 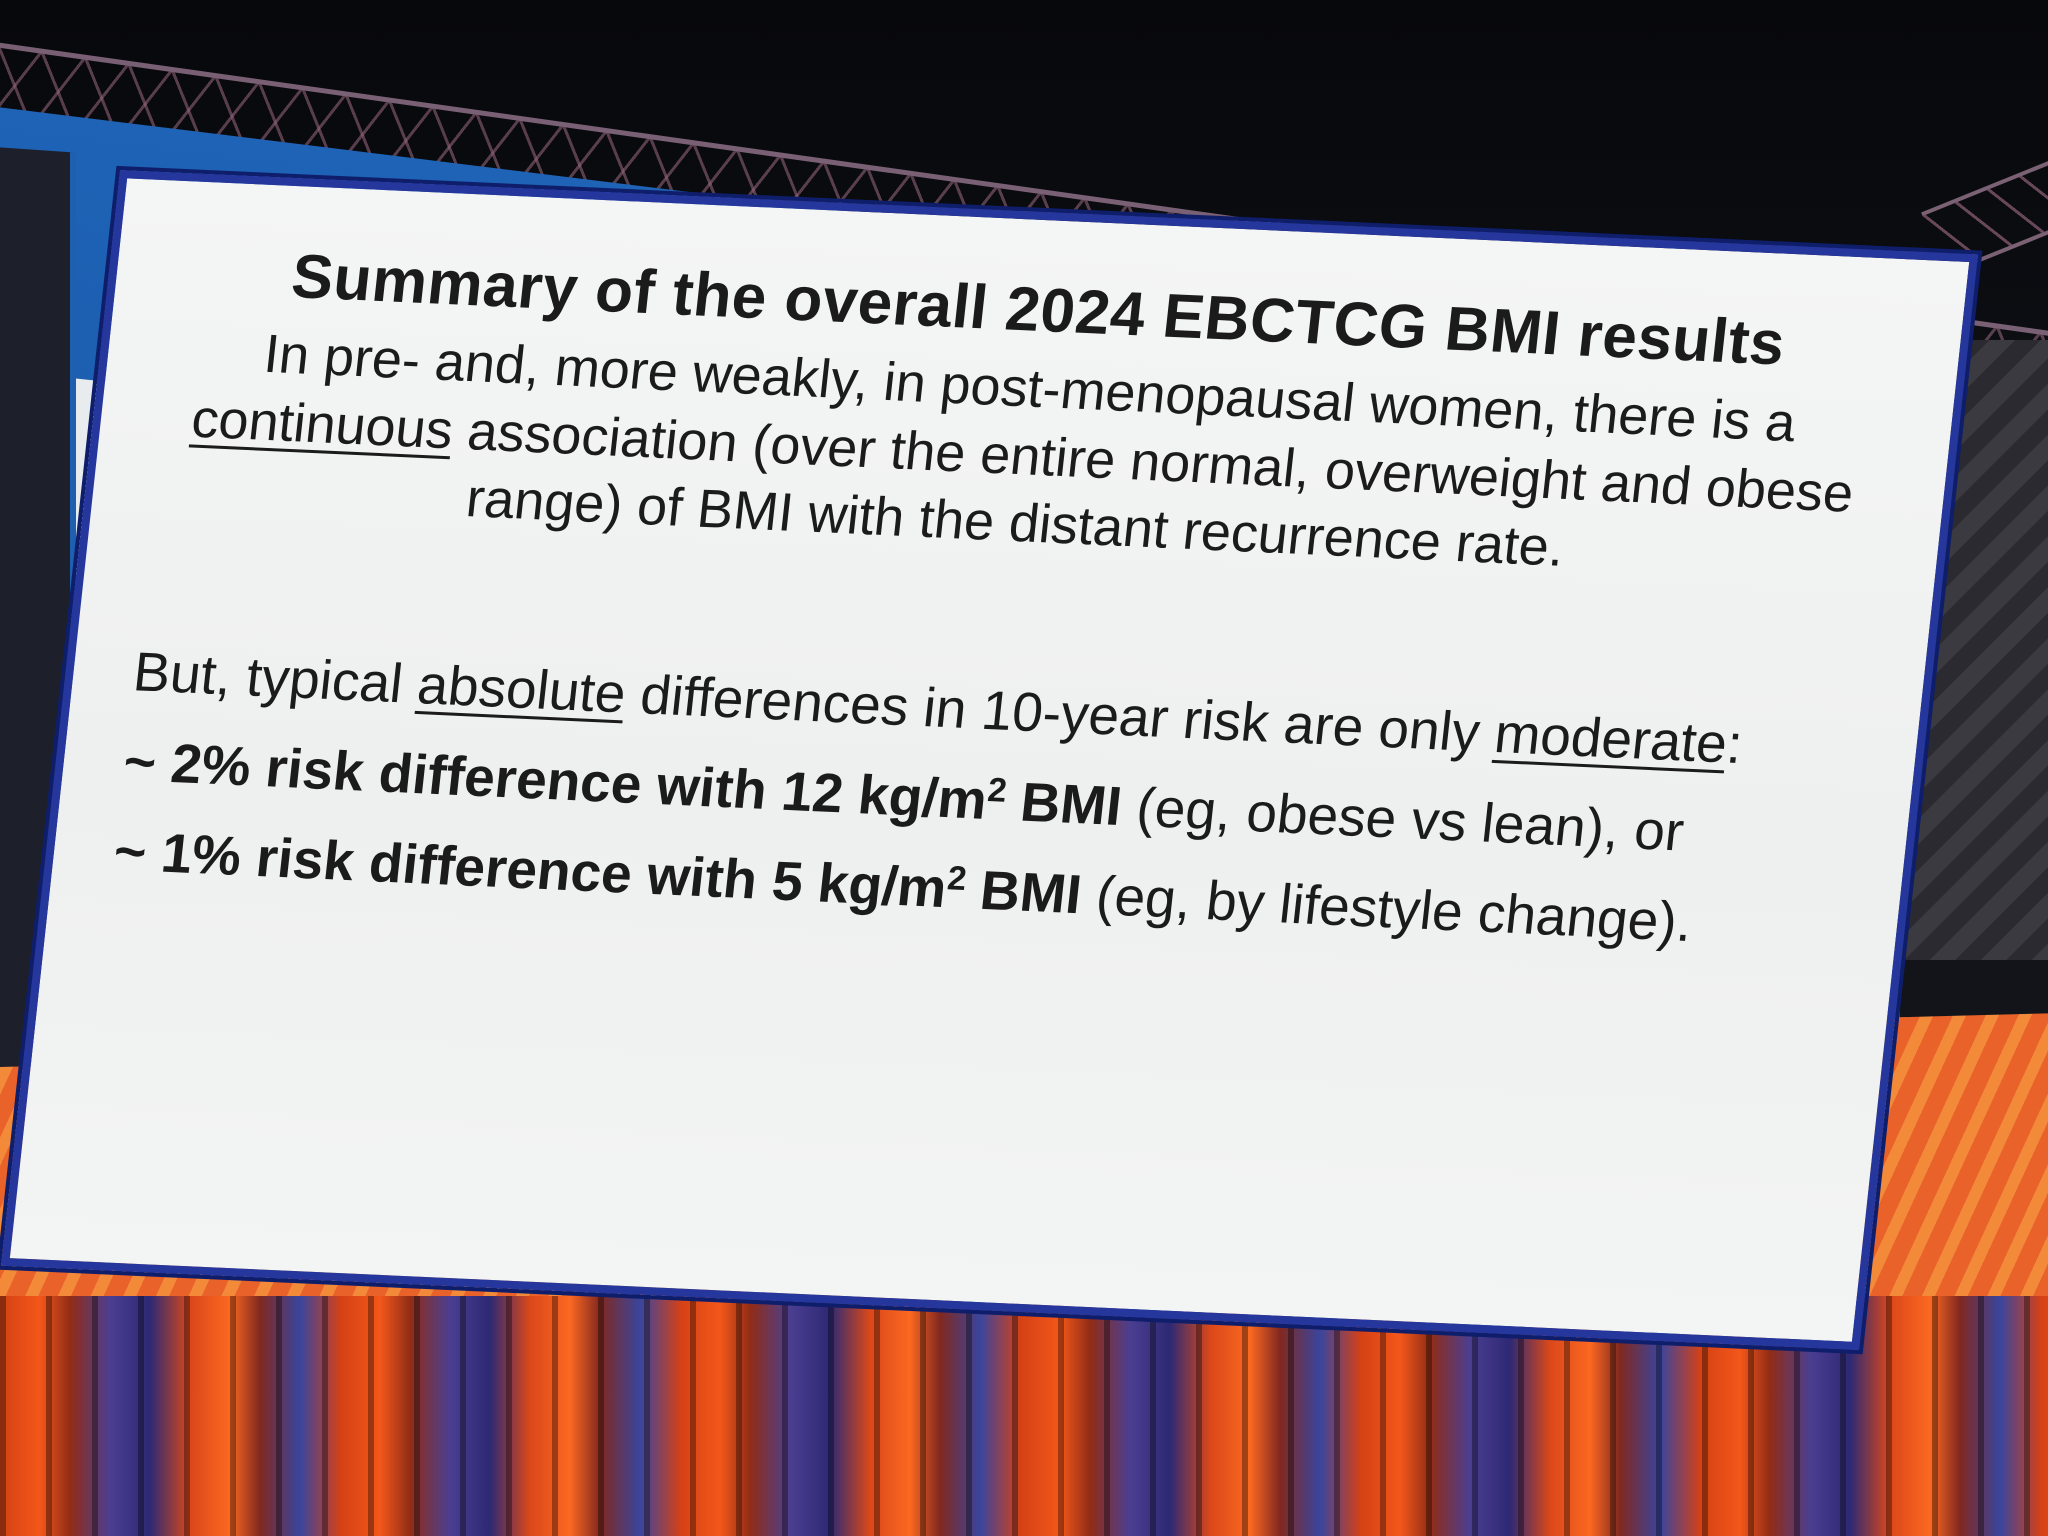 I want to click on underlined-word-moderate: moderate, so click(x=1611, y=737).